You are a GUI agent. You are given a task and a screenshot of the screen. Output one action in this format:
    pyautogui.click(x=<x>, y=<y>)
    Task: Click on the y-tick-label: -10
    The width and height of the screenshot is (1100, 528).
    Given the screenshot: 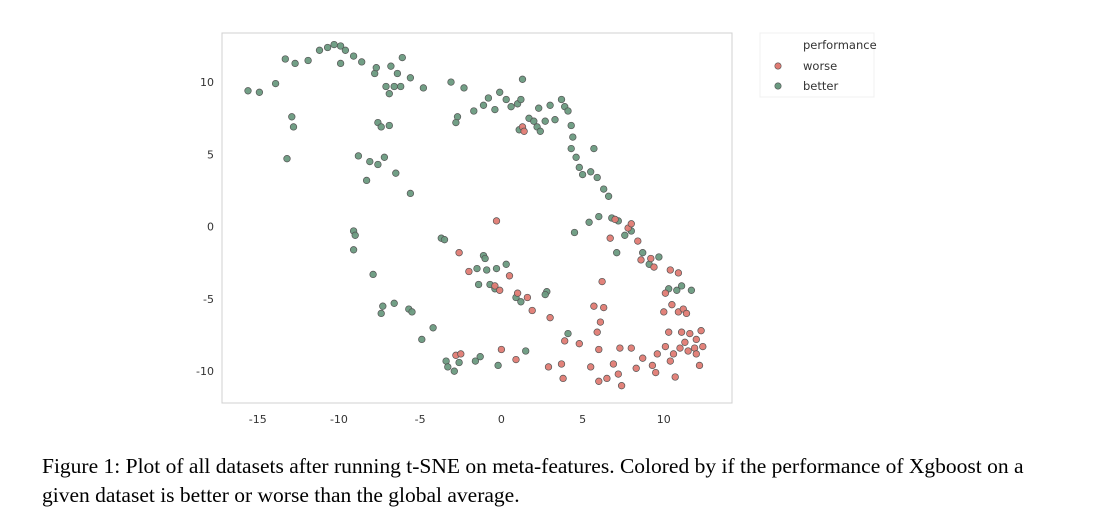 What is the action you would take?
    pyautogui.click(x=205, y=371)
    